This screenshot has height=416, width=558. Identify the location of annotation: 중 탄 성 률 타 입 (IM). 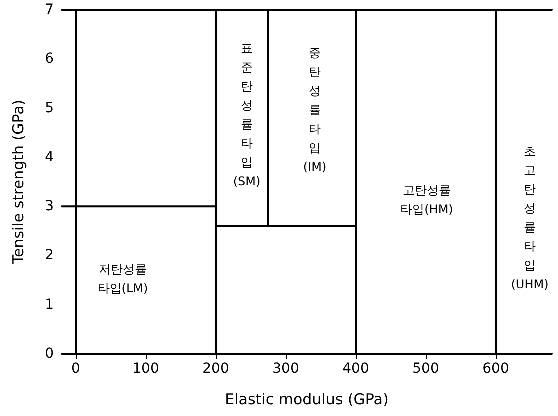
(315, 110).